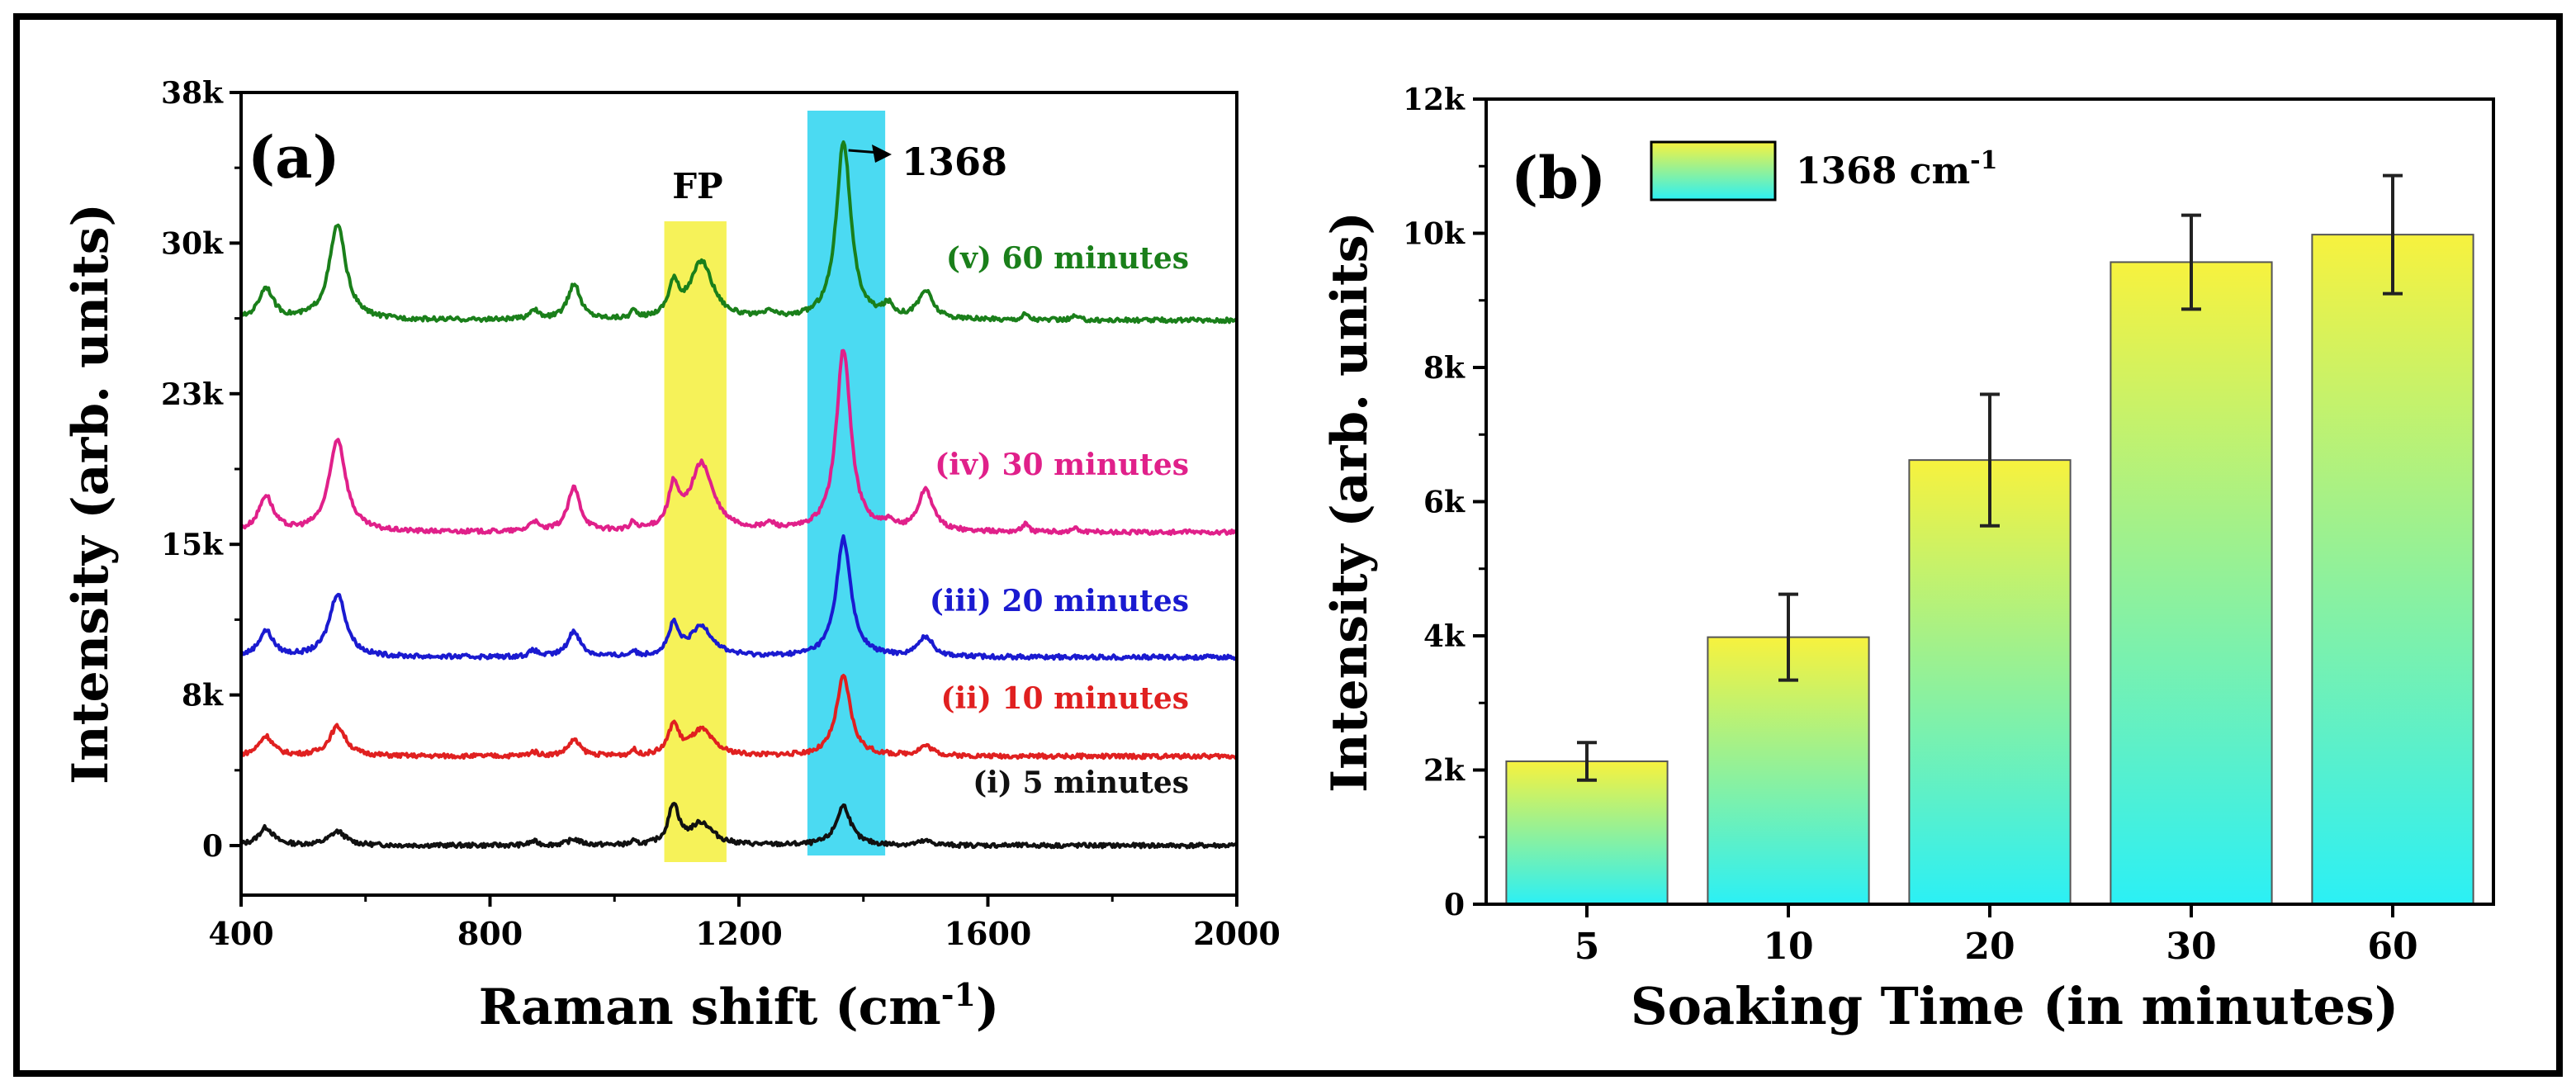 Image resolution: width=2576 pixels, height=1090 pixels. What do you see at coordinates (2014, 1006) in the screenshot?
I see `panel-b-x-axis-label: Soaking Time (in minutes)` at bounding box center [2014, 1006].